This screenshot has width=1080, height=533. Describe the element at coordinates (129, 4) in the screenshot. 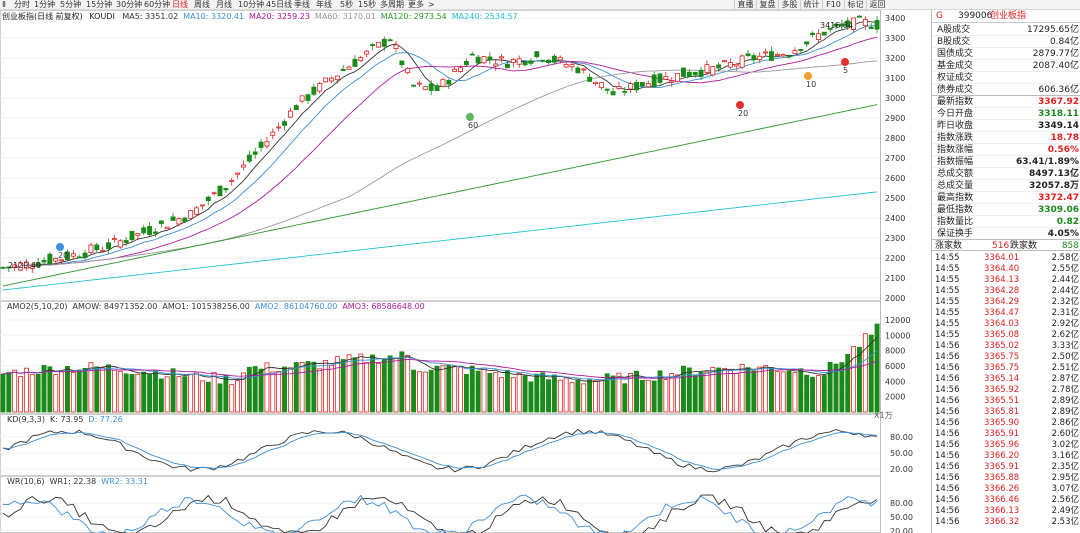

I see `tab-timeframe-4: 30分钟` at that location.